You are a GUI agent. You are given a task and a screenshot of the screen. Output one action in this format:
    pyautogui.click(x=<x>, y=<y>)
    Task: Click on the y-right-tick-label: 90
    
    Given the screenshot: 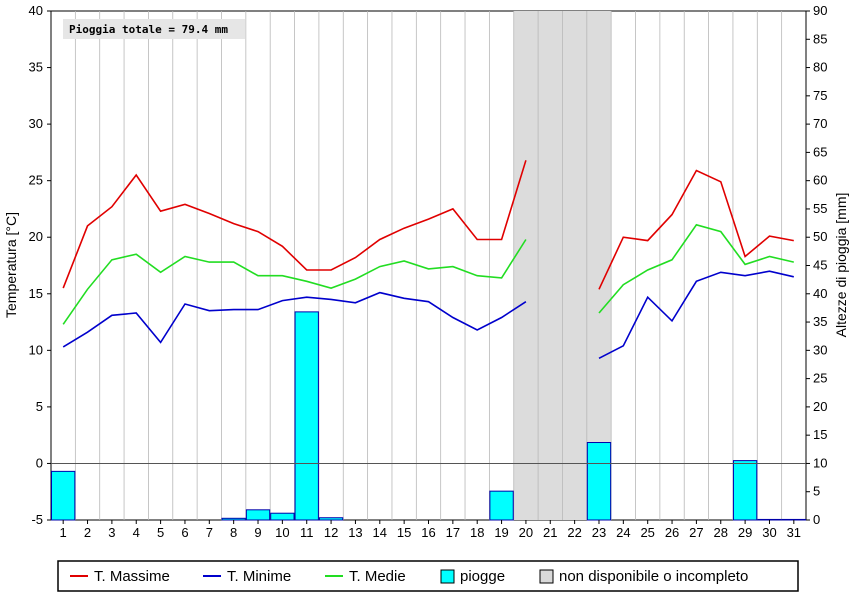 What is the action you would take?
    pyautogui.click(x=820, y=10)
    